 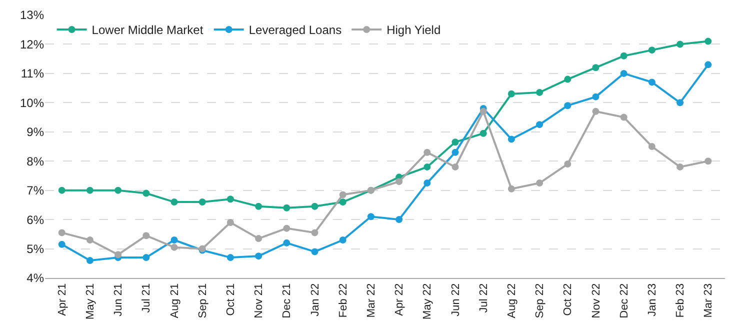 I want to click on x-tick-label: Apr 21, so click(x=62, y=299).